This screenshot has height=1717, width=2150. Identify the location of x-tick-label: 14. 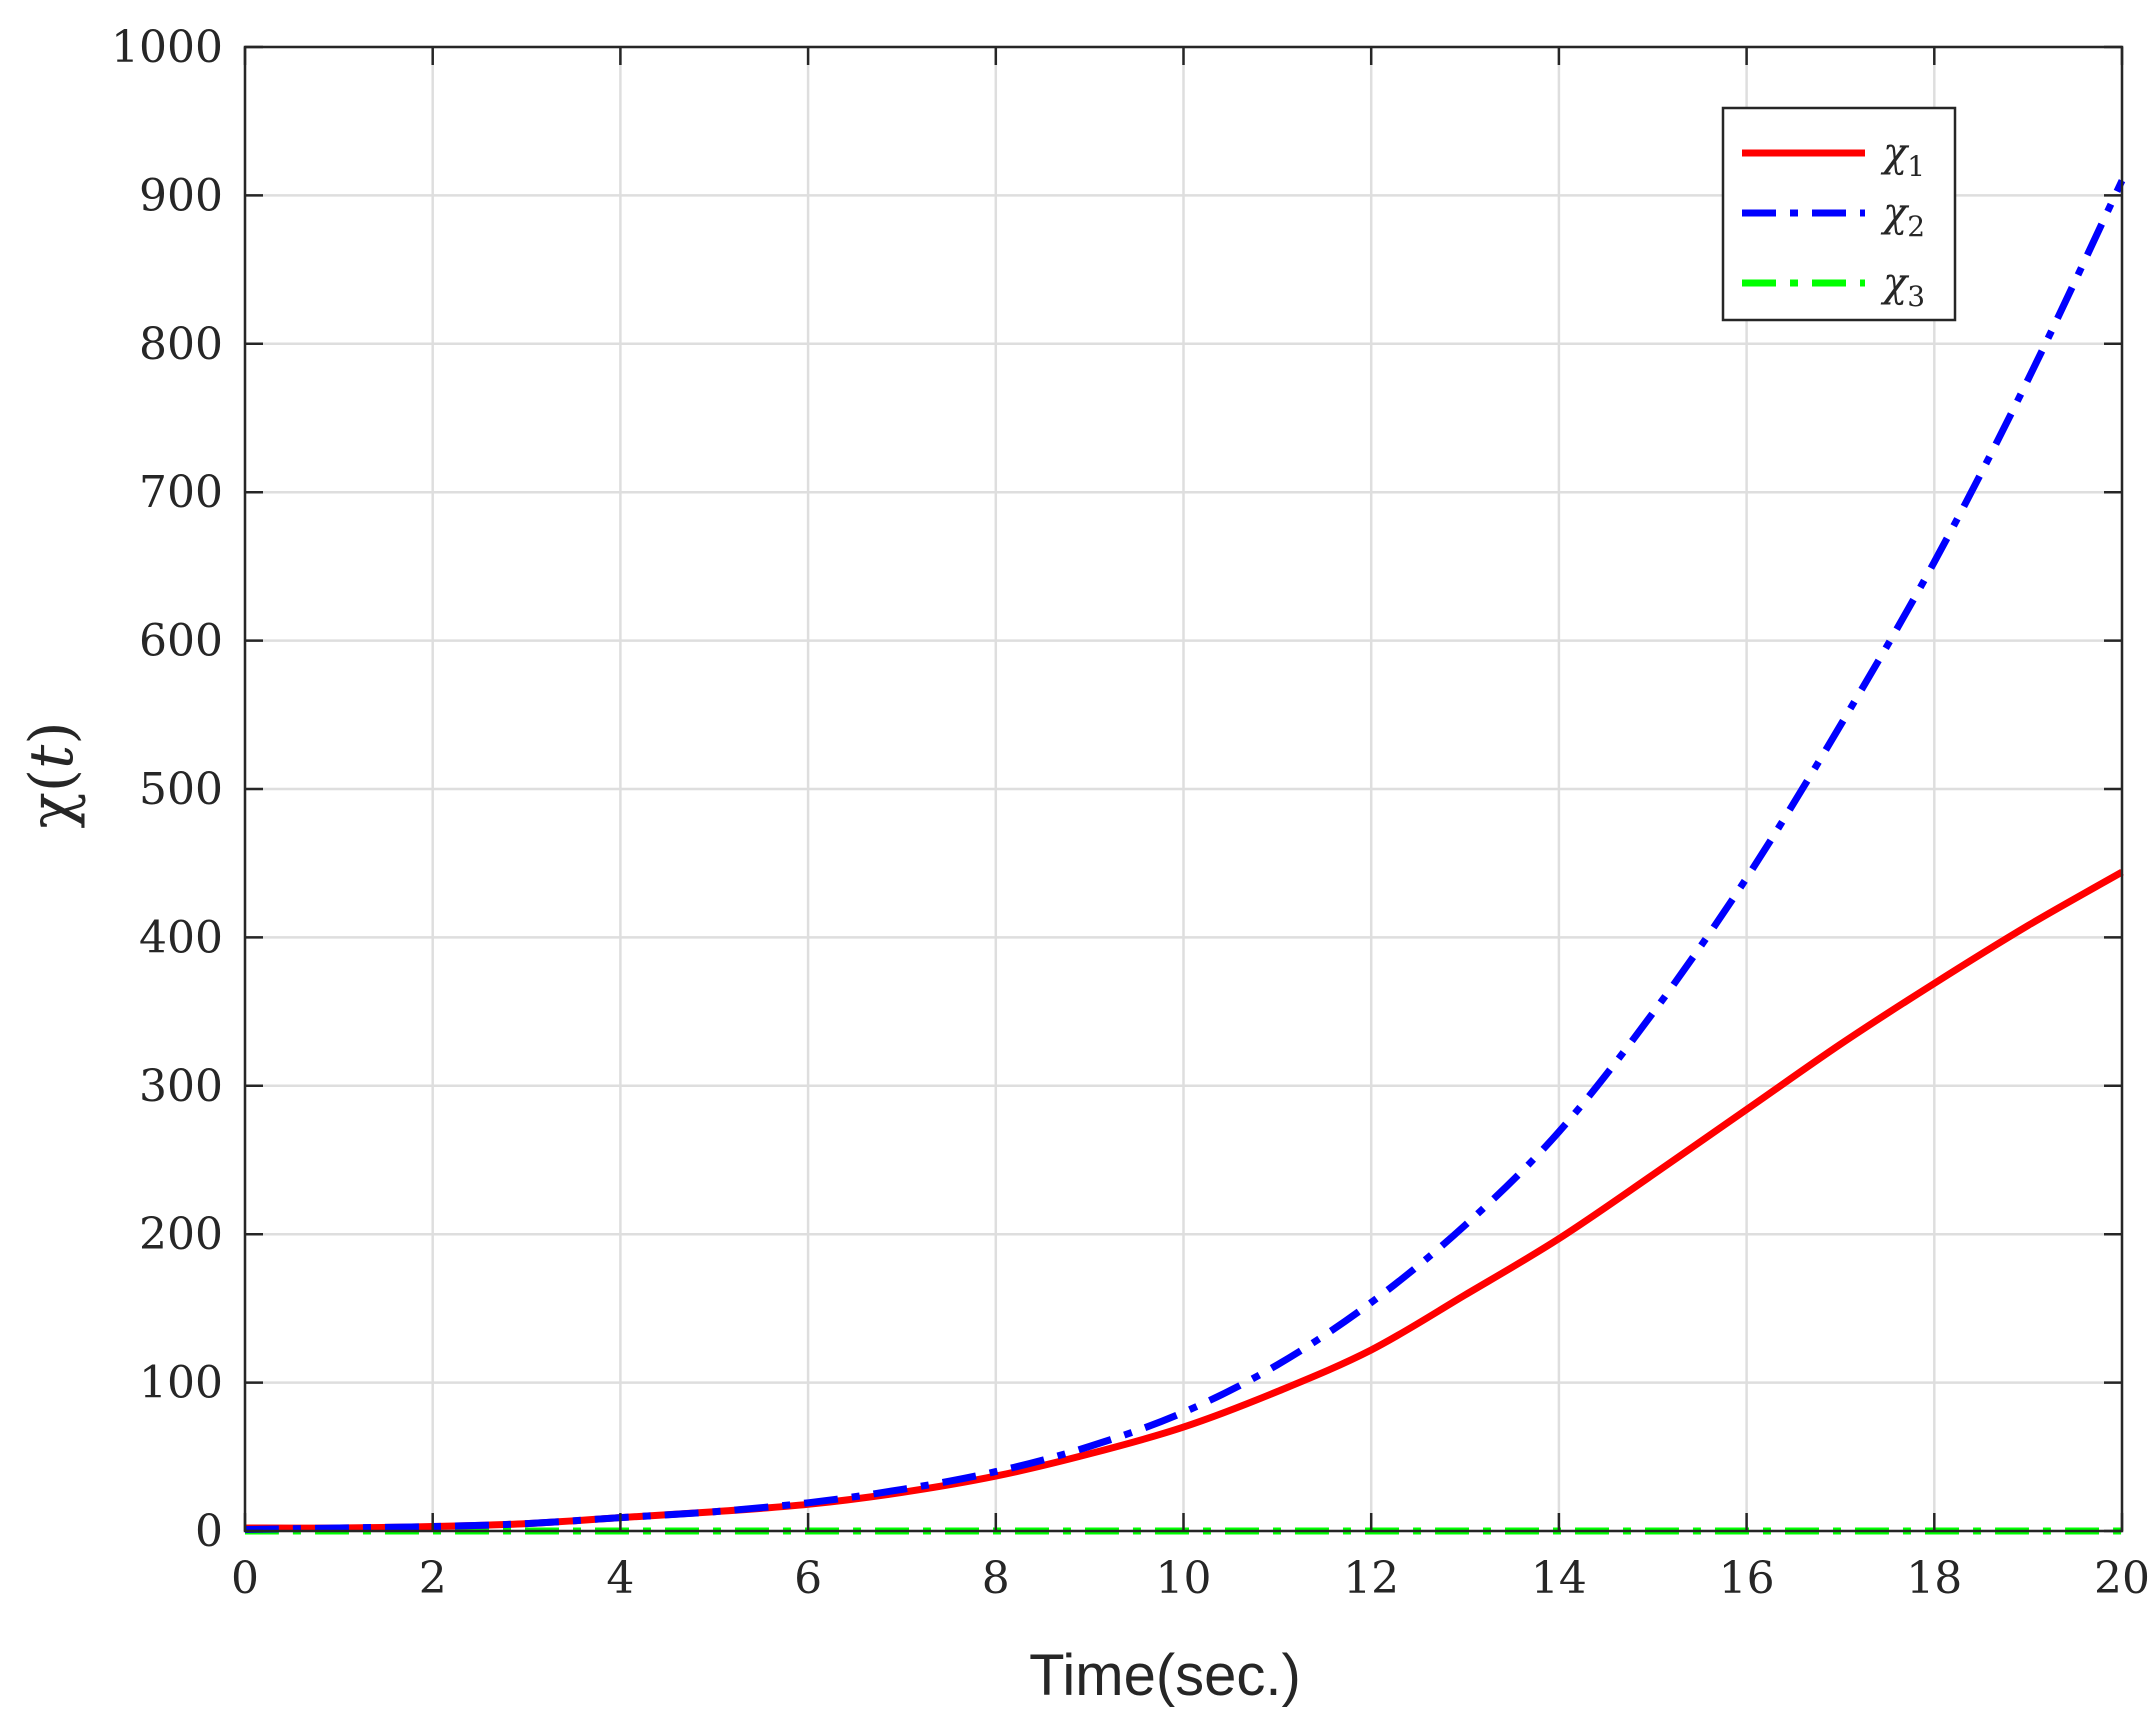
(1559, 1578).